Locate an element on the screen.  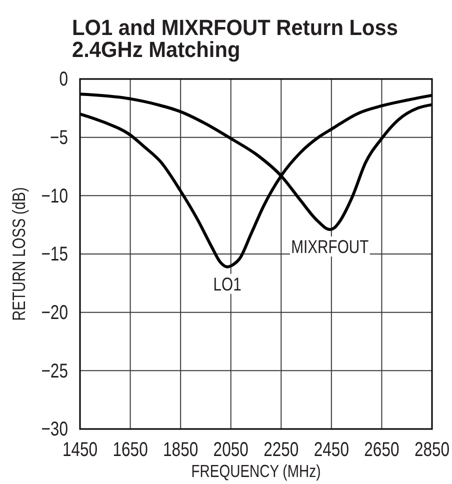
x-tick-label: 2850 is located at coordinates (432, 449).